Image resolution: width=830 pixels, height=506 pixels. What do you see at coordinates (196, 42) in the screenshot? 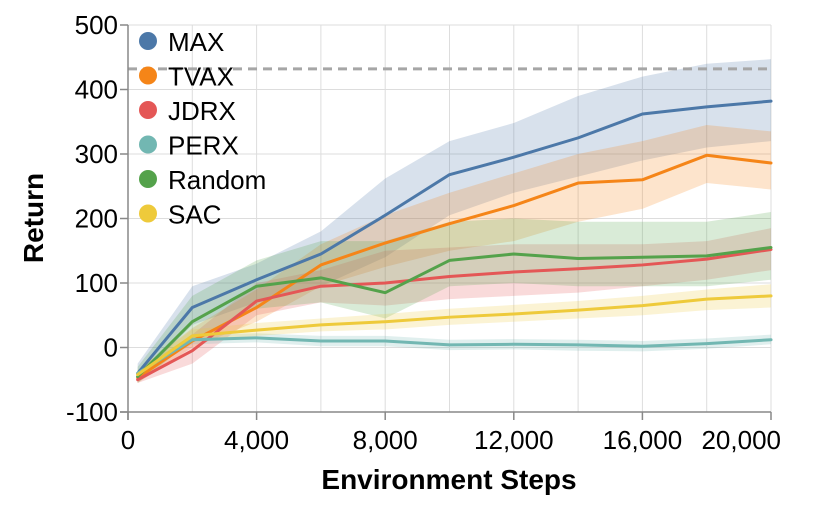
I see `legend-label-max: MAX` at bounding box center [196, 42].